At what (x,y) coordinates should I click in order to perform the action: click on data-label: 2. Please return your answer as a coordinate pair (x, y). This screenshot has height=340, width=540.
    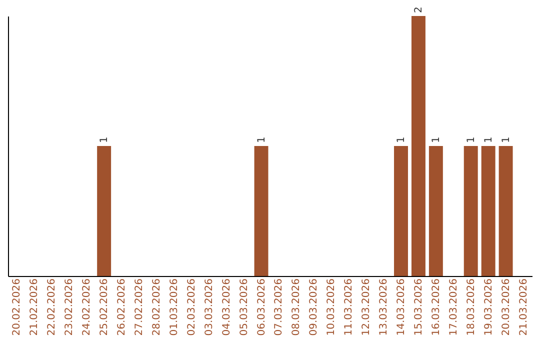
    Looking at the image, I should click on (418, 9).